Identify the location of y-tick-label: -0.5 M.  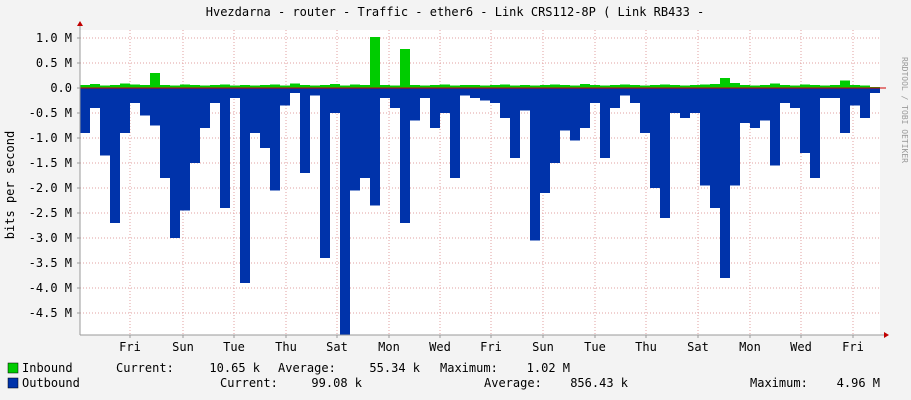
(50, 113).